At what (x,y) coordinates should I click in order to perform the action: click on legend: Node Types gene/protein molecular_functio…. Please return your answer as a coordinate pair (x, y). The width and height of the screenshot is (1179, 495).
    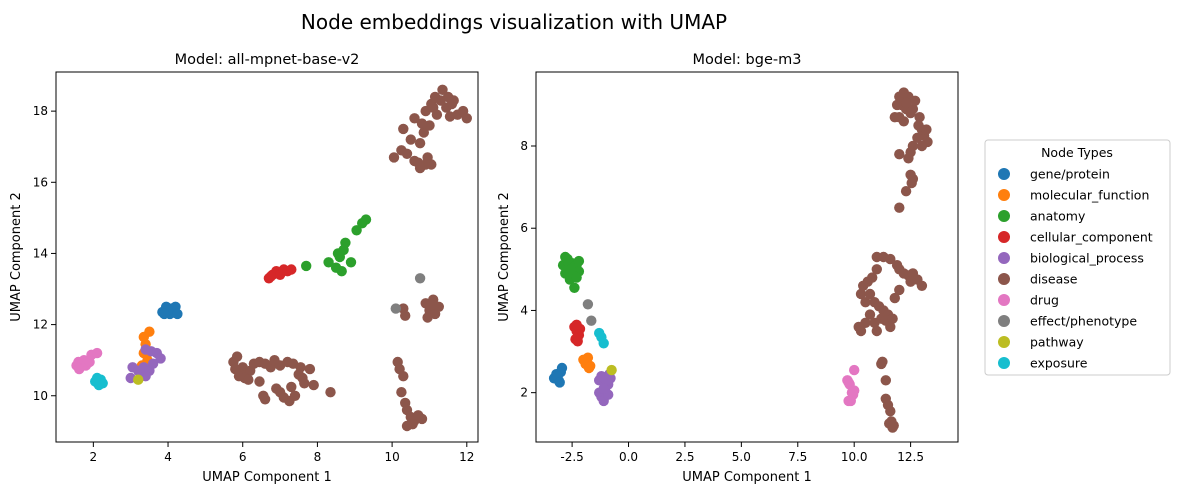
    Looking at the image, I should click on (1077, 257).